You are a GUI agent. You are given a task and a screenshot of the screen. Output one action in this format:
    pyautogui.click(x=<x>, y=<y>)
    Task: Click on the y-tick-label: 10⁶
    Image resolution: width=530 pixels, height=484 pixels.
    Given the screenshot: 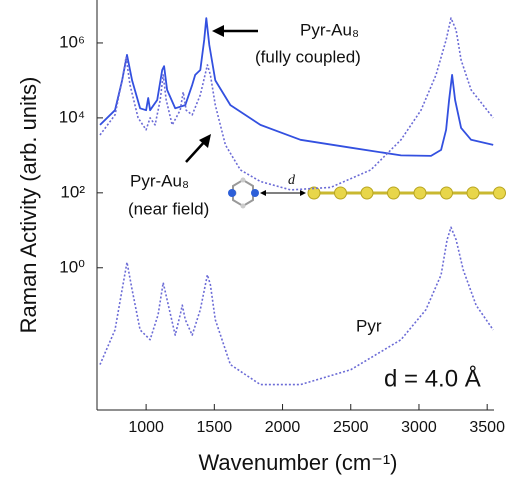 What is the action you would take?
    pyautogui.click(x=72, y=41)
    